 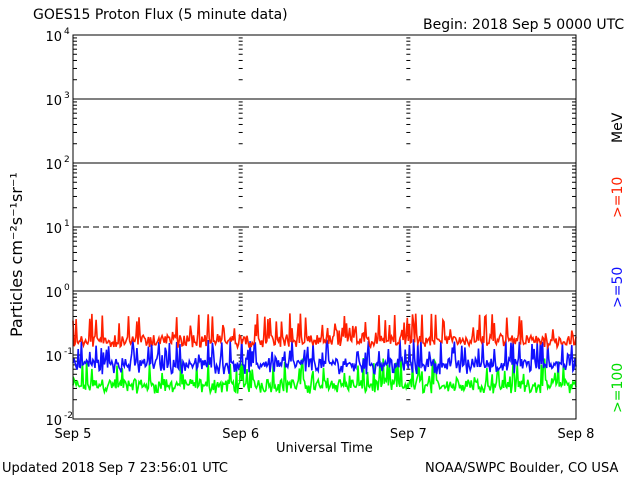 What do you see at coordinates (67, 288) in the screenshot?
I see `y-tick-exponent: 0` at bounding box center [67, 288].